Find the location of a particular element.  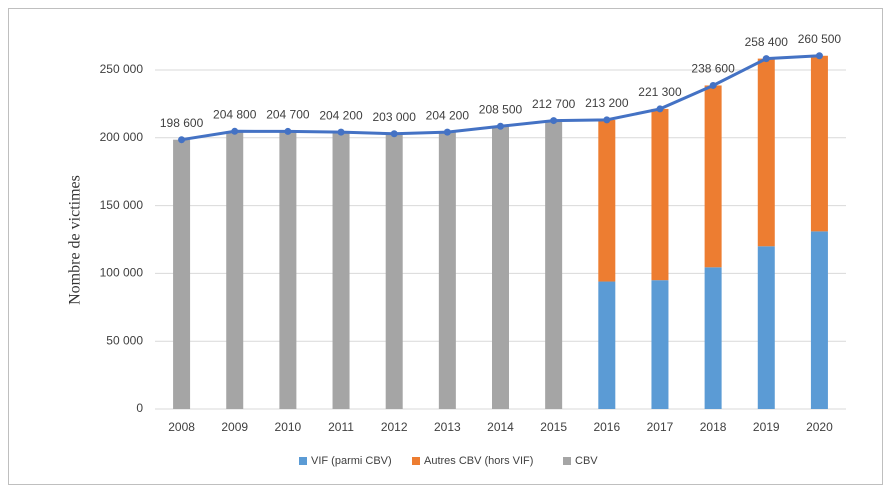

legend-label: Autres CBV (hors VIF) is located at coordinates (478, 461).